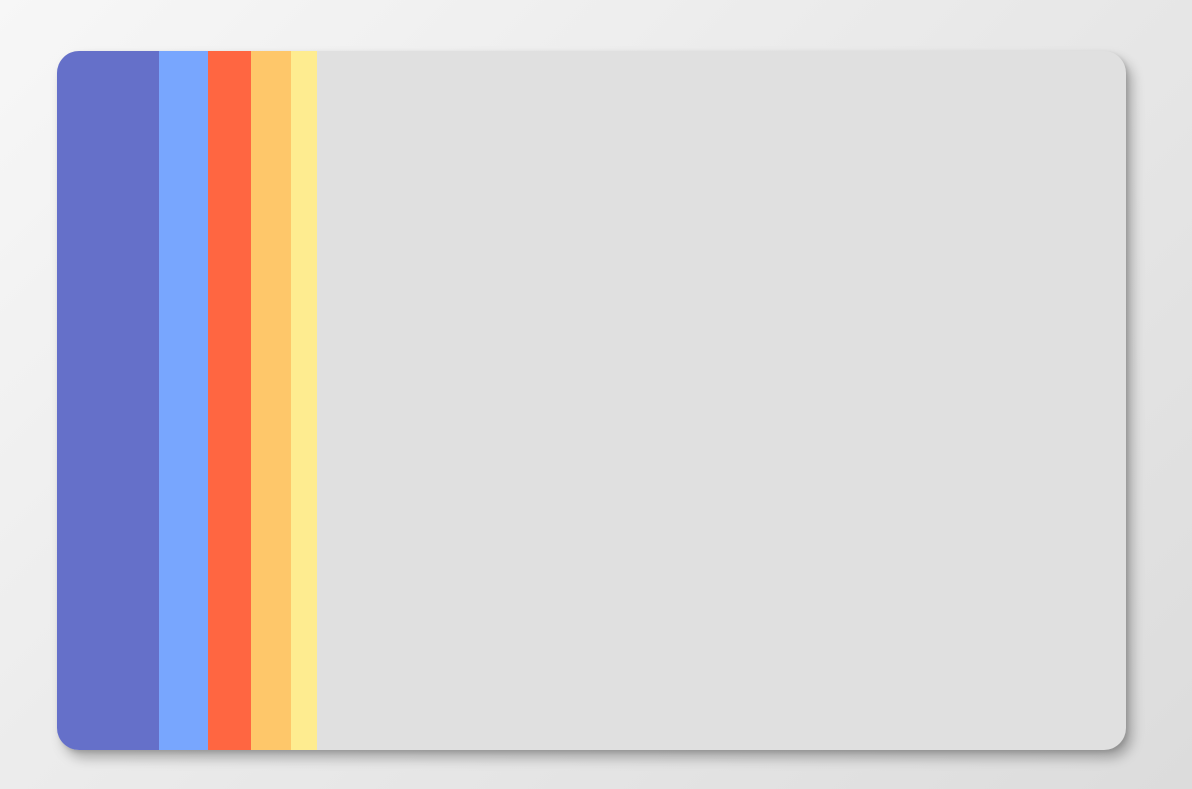 This screenshot has width=1192, height=789. What do you see at coordinates (271, 400) in the screenshot?
I see `color-stripe-light-orange` at bounding box center [271, 400].